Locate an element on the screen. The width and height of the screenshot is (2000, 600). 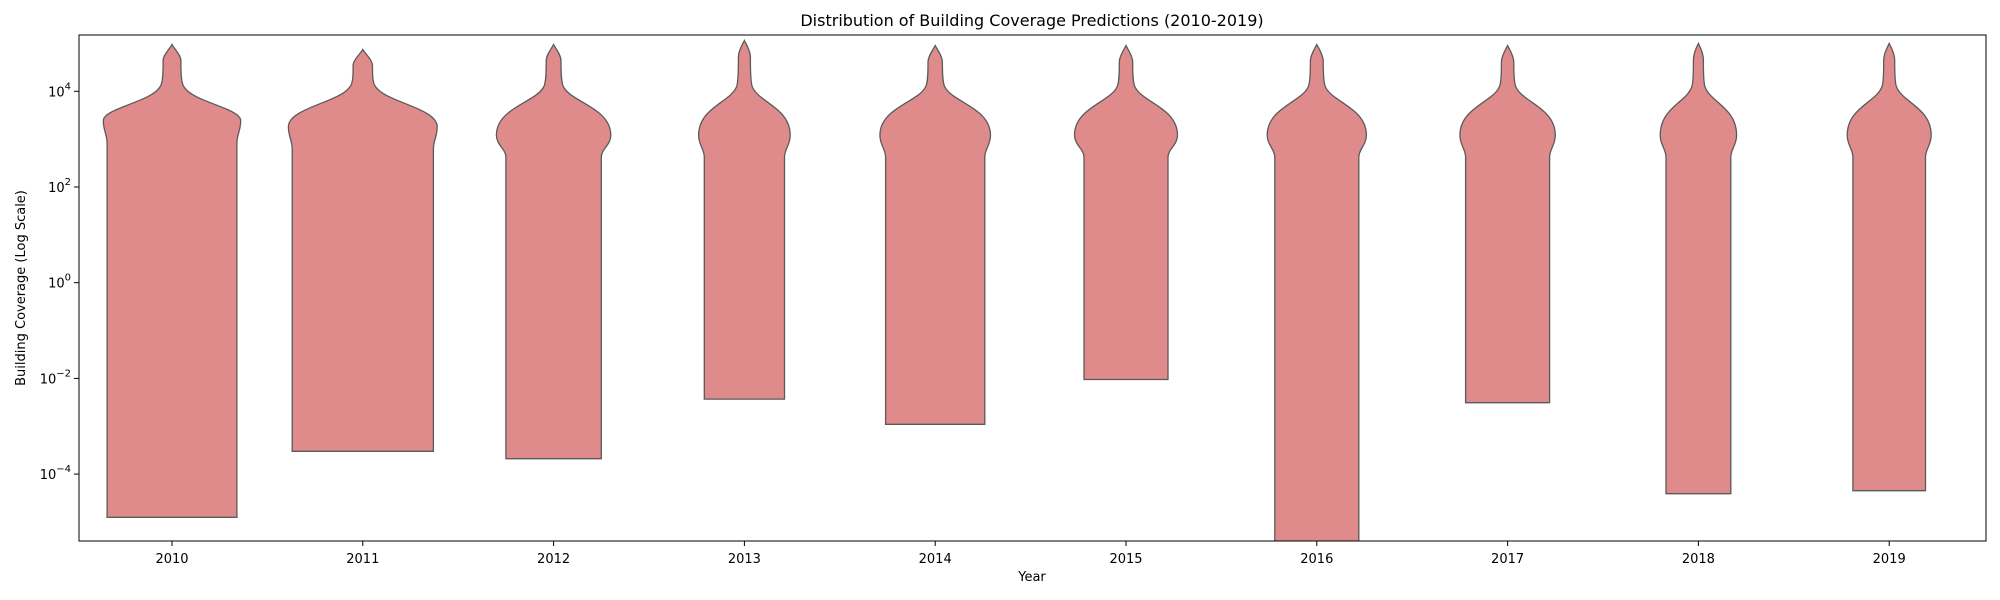
violin-2010 is located at coordinates (172, 280).